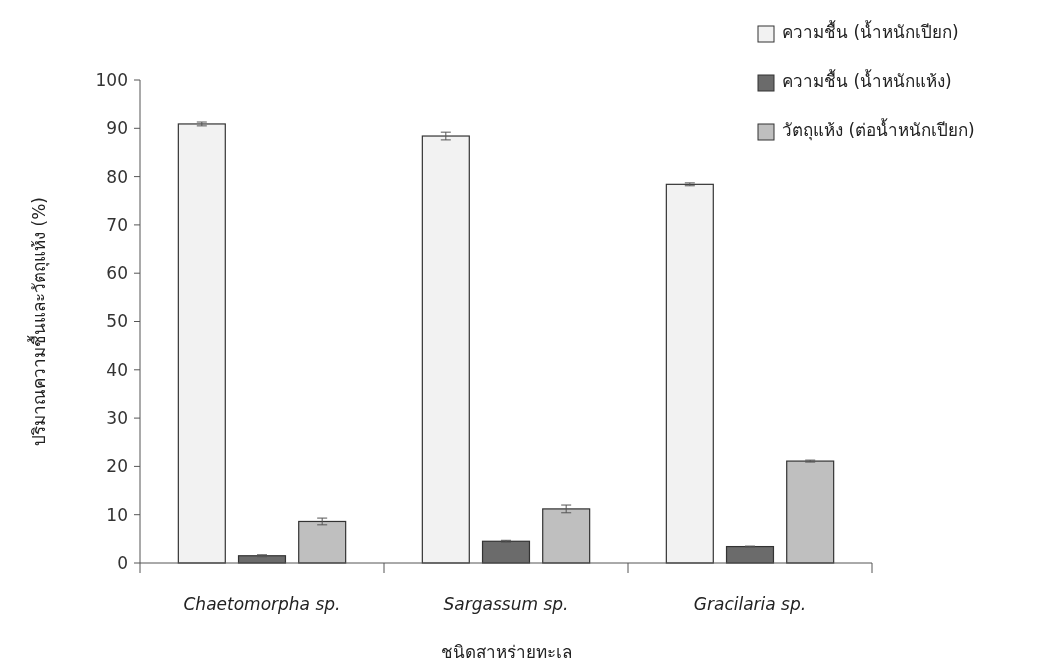 The width and height of the screenshot is (1057, 667). Describe the element at coordinates (111, 79) in the screenshot. I see `y-tick-label: 100` at that location.